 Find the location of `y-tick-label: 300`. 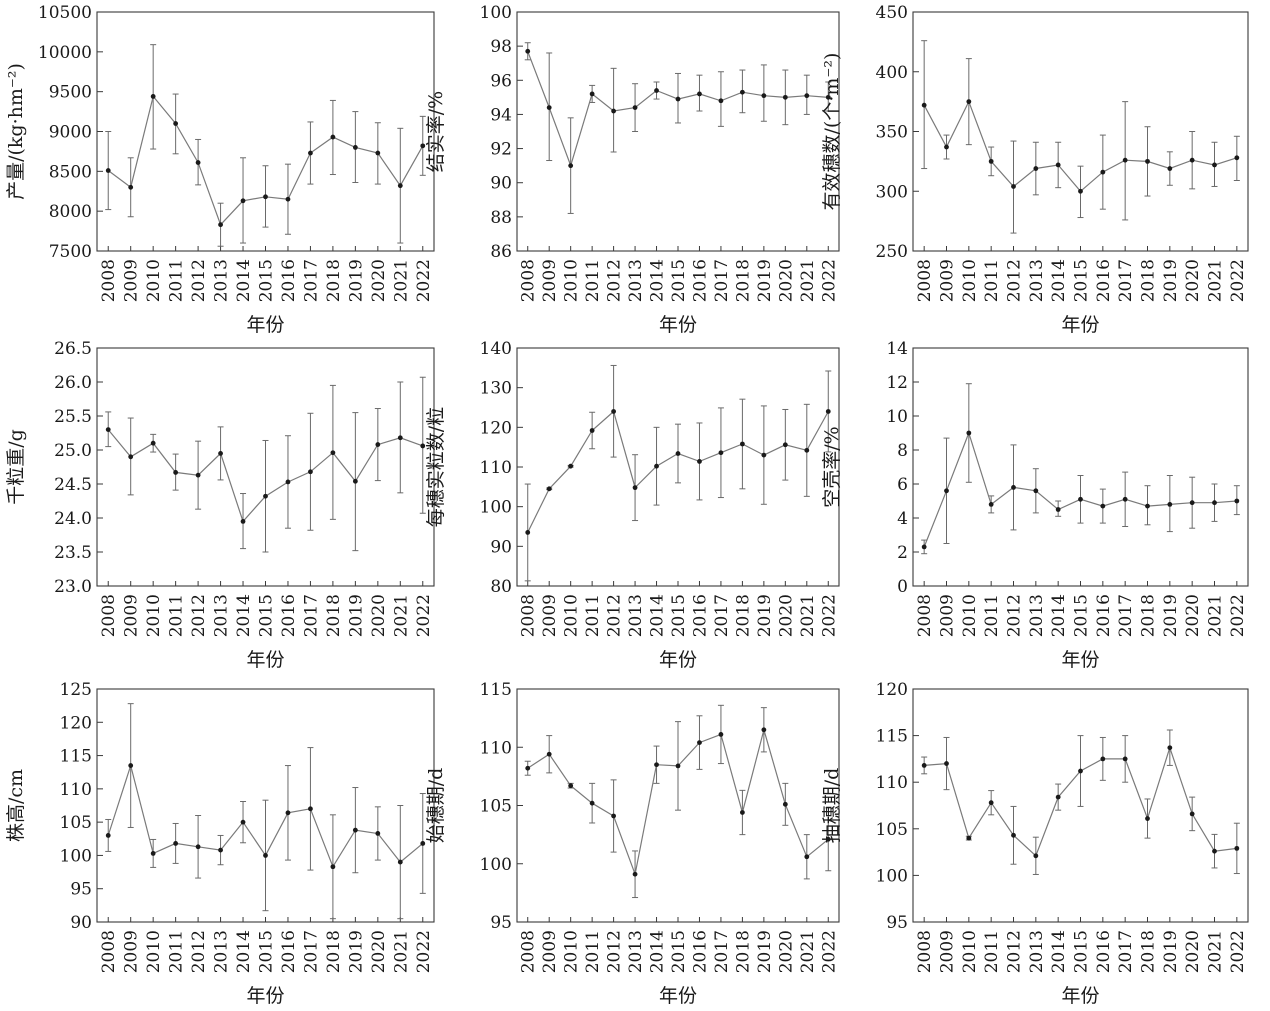

y-tick-label: 300 is located at coordinates (892, 192).